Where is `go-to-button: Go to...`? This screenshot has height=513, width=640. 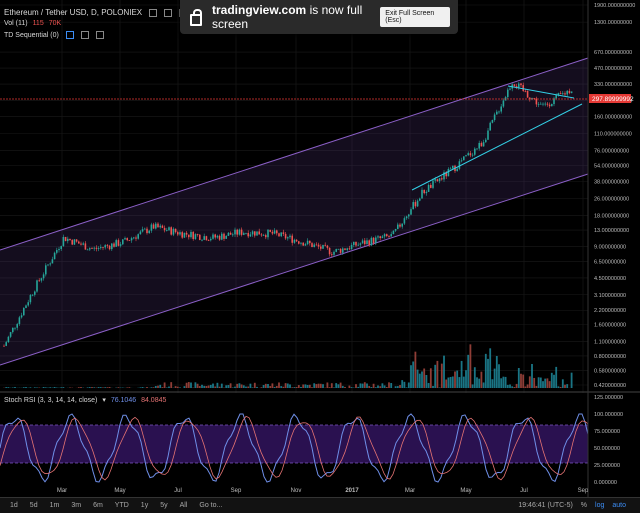
go-to-button: Go to... is located at coordinates (210, 505).